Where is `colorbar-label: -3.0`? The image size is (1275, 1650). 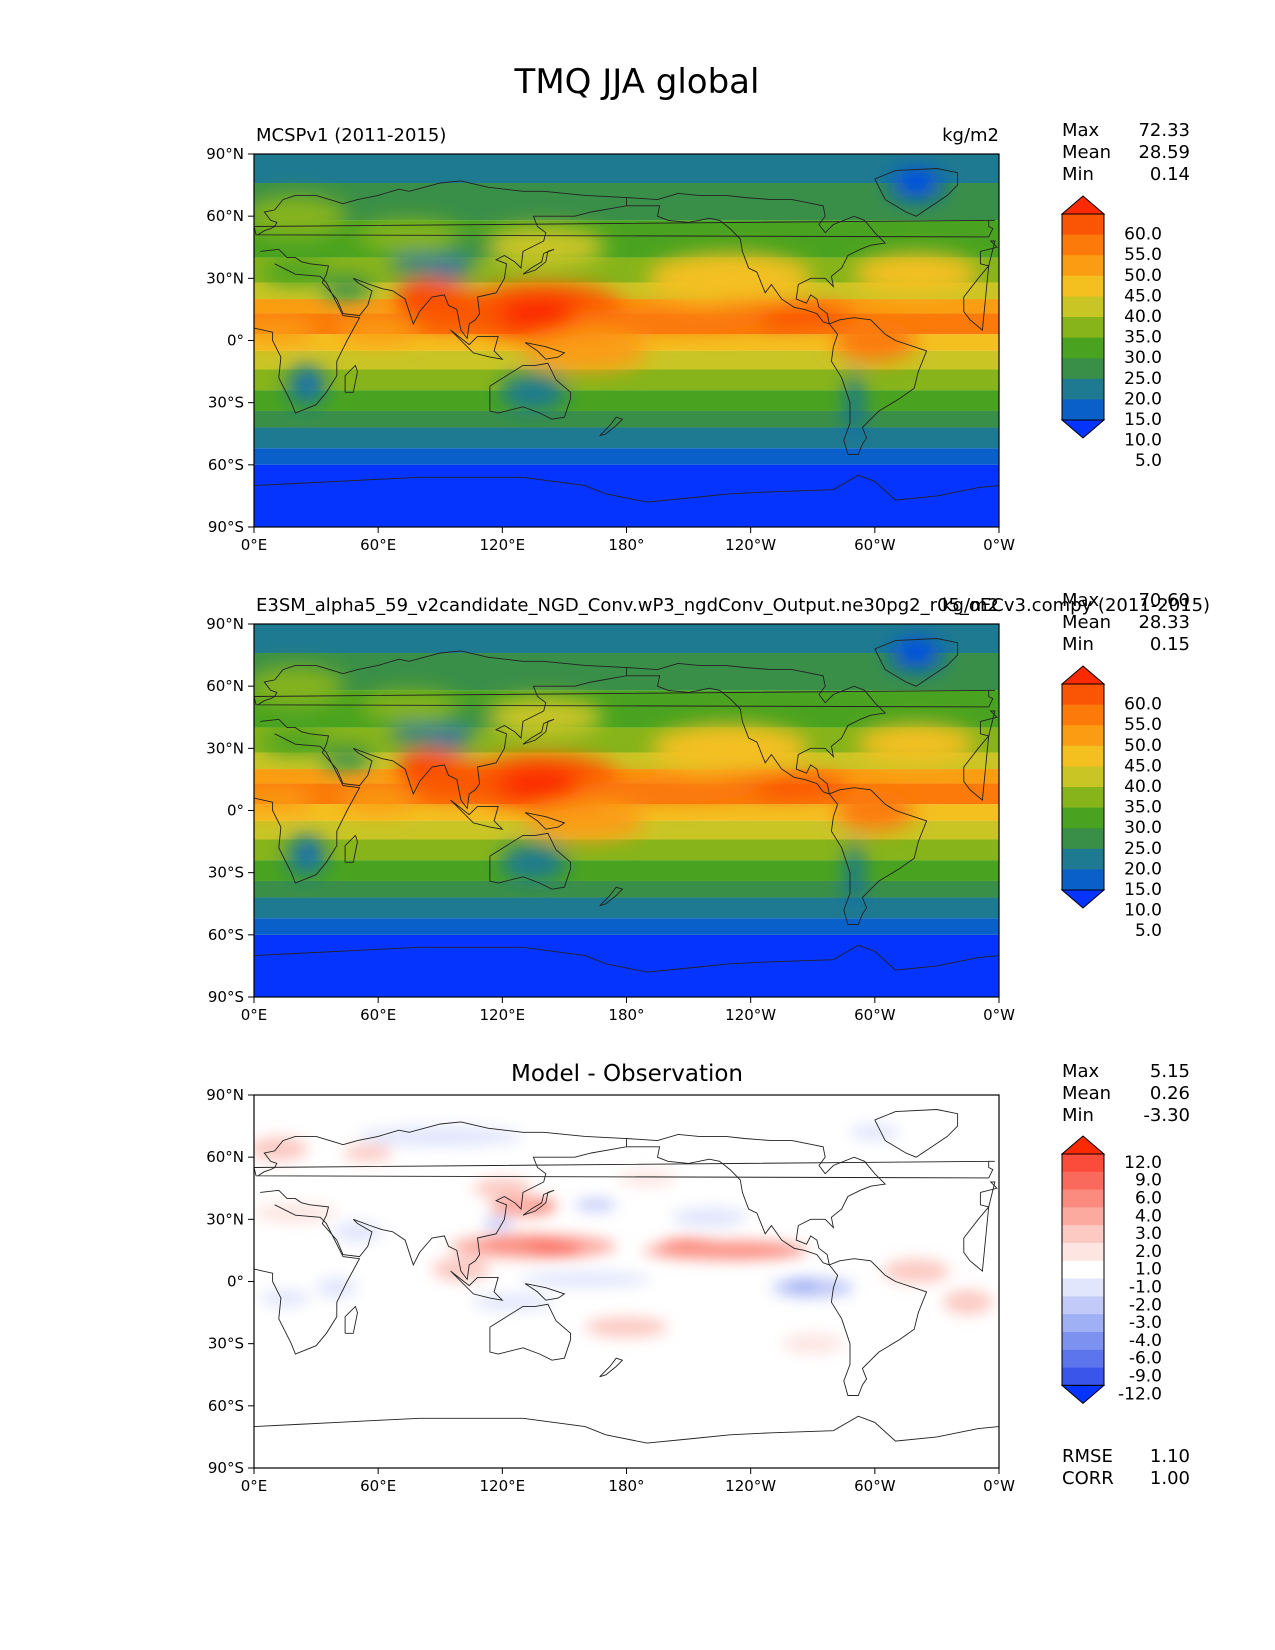 colorbar-label: -3.0 is located at coordinates (1145, 1323).